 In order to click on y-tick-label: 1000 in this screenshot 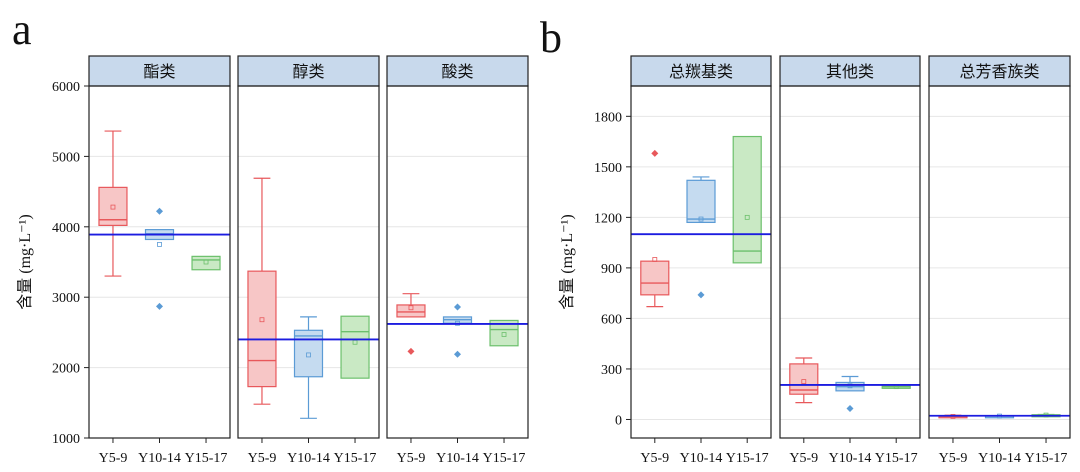, I will do `click(66, 439)`.